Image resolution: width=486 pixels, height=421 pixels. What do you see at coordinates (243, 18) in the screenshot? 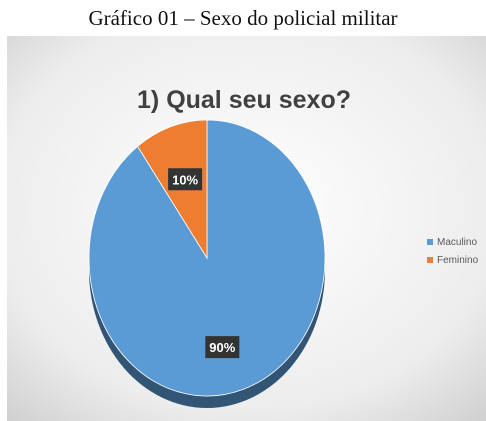
I see `figure-caption: Gráfico 01 – Sexo do policial militar` at bounding box center [243, 18].